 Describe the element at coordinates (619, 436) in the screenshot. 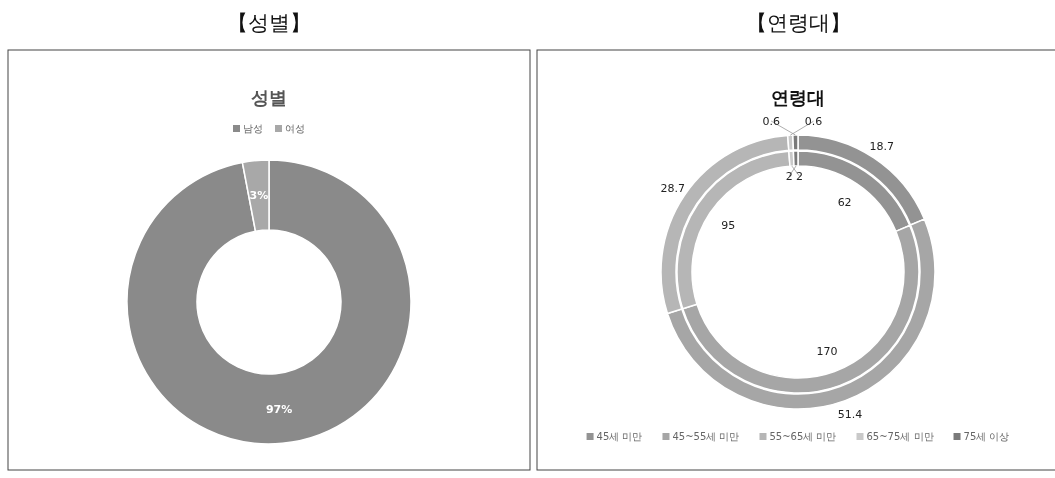

I see `legend-label: 45세 미만` at that location.